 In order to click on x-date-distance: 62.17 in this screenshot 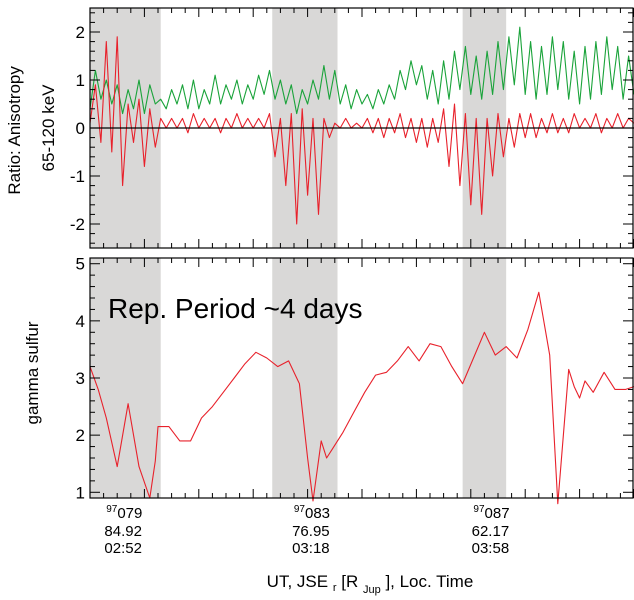, I will do `click(491, 531)`.